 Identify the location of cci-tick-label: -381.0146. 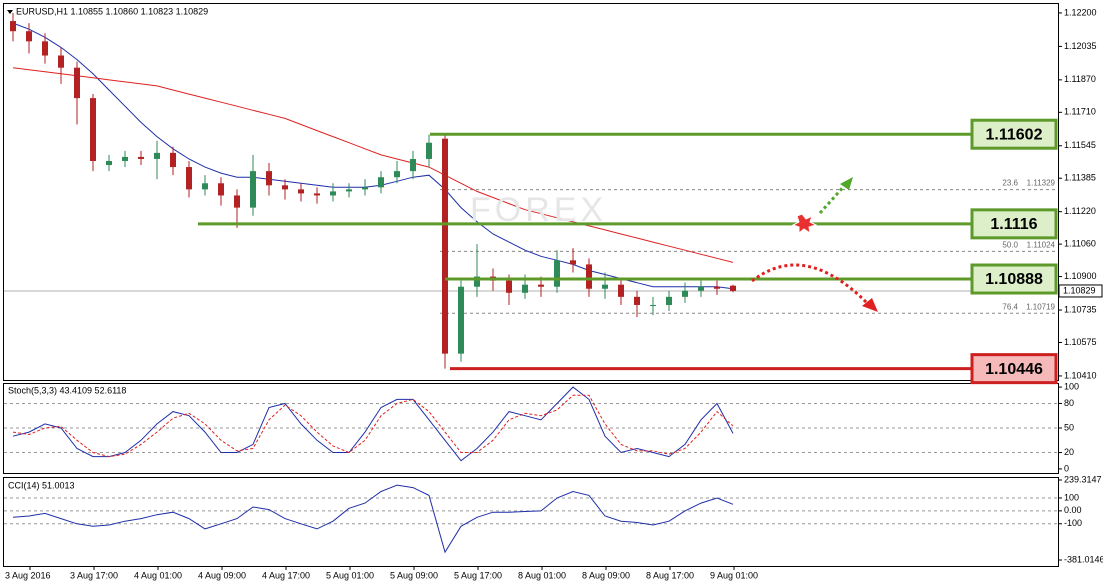
(1083, 559).